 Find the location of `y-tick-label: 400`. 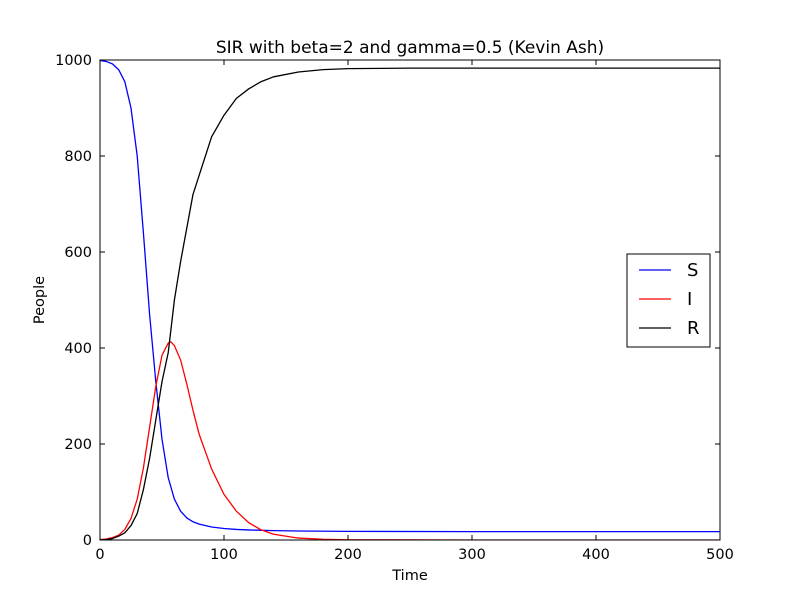

y-tick-label: 400 is located at coordinates (78, 349).